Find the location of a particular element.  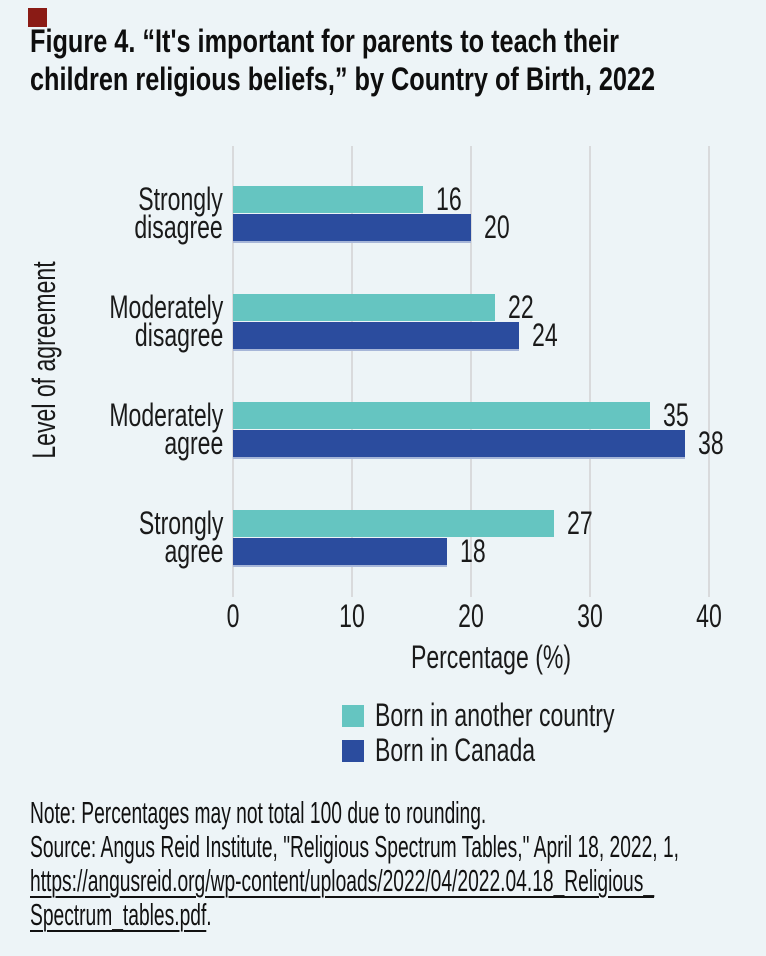

legend-item-born-in-another-country: Born in another country is located at coordinates (525, 715).